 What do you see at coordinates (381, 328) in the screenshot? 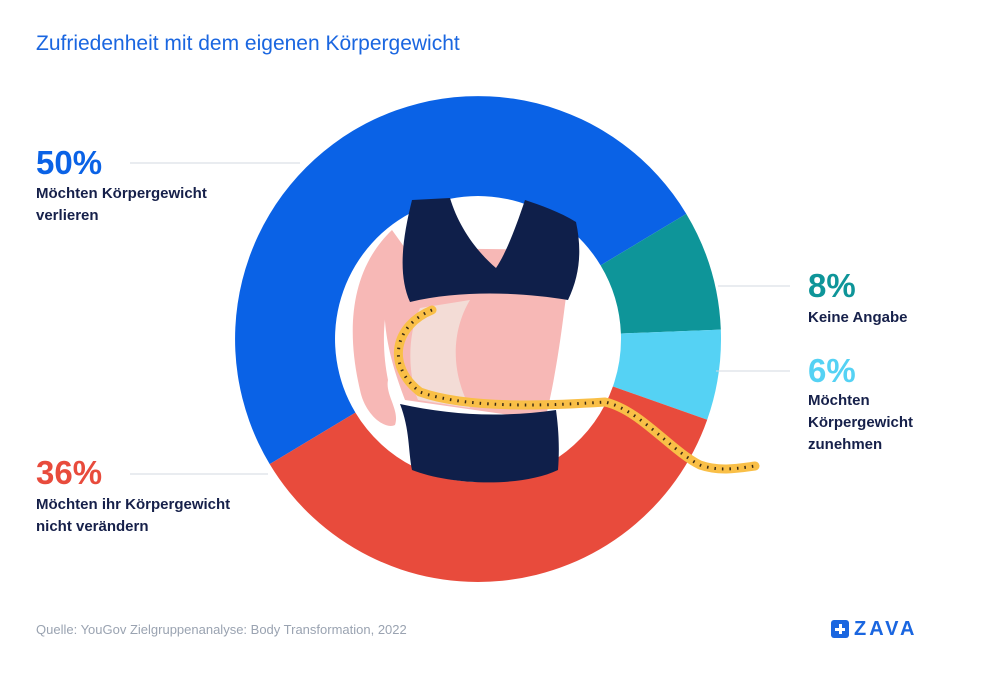
I see `left-arm` at bounding box center [381, 328].